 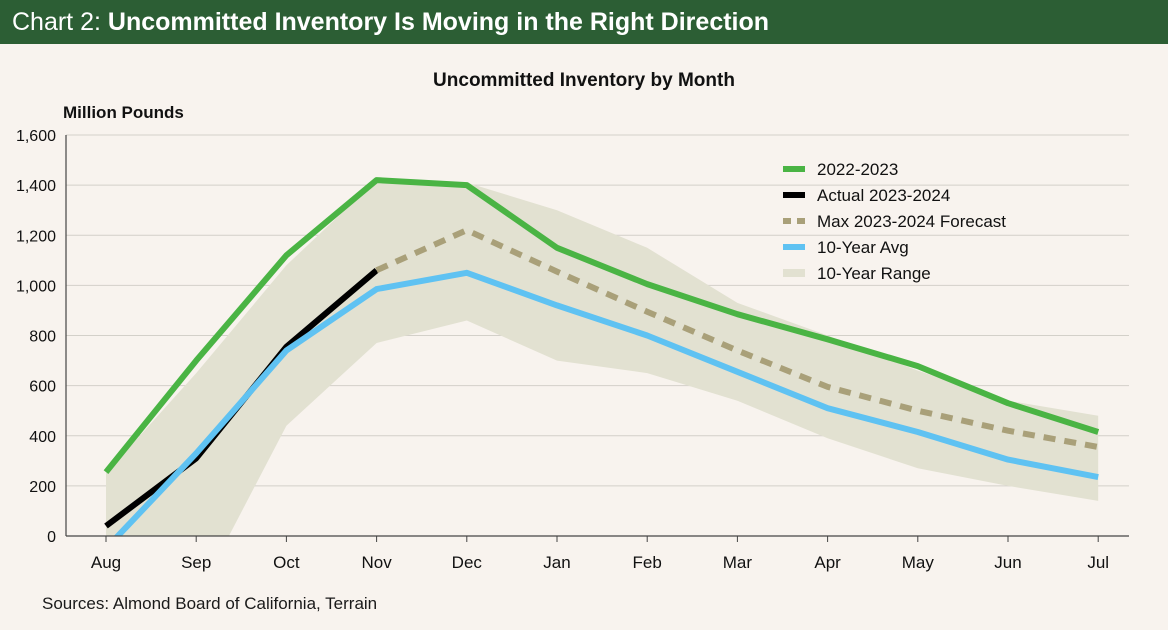 I want to click on x-tick-label: Aug, so click(x=106, y=562).